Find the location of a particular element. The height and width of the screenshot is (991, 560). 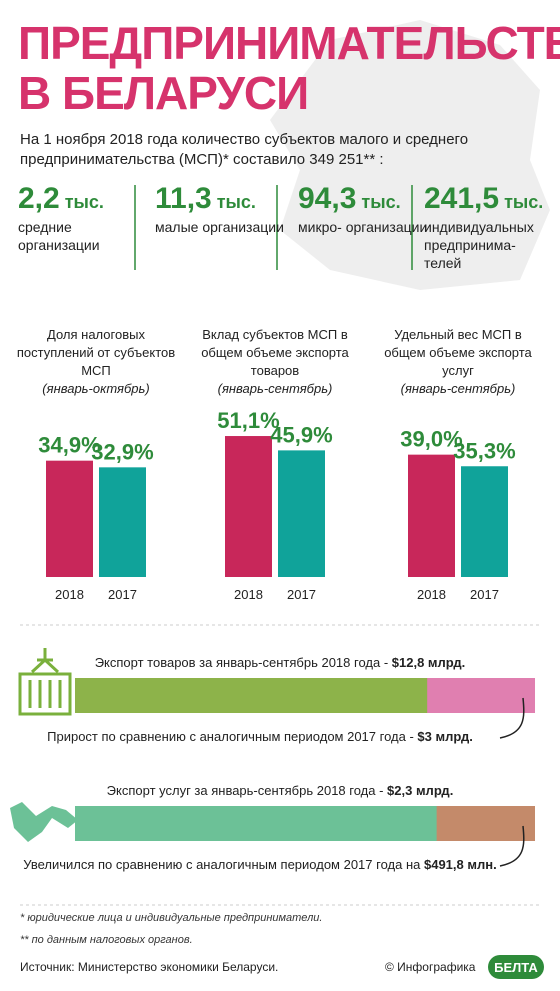

credit: © Инфографика is located at coordinates (430, 967).